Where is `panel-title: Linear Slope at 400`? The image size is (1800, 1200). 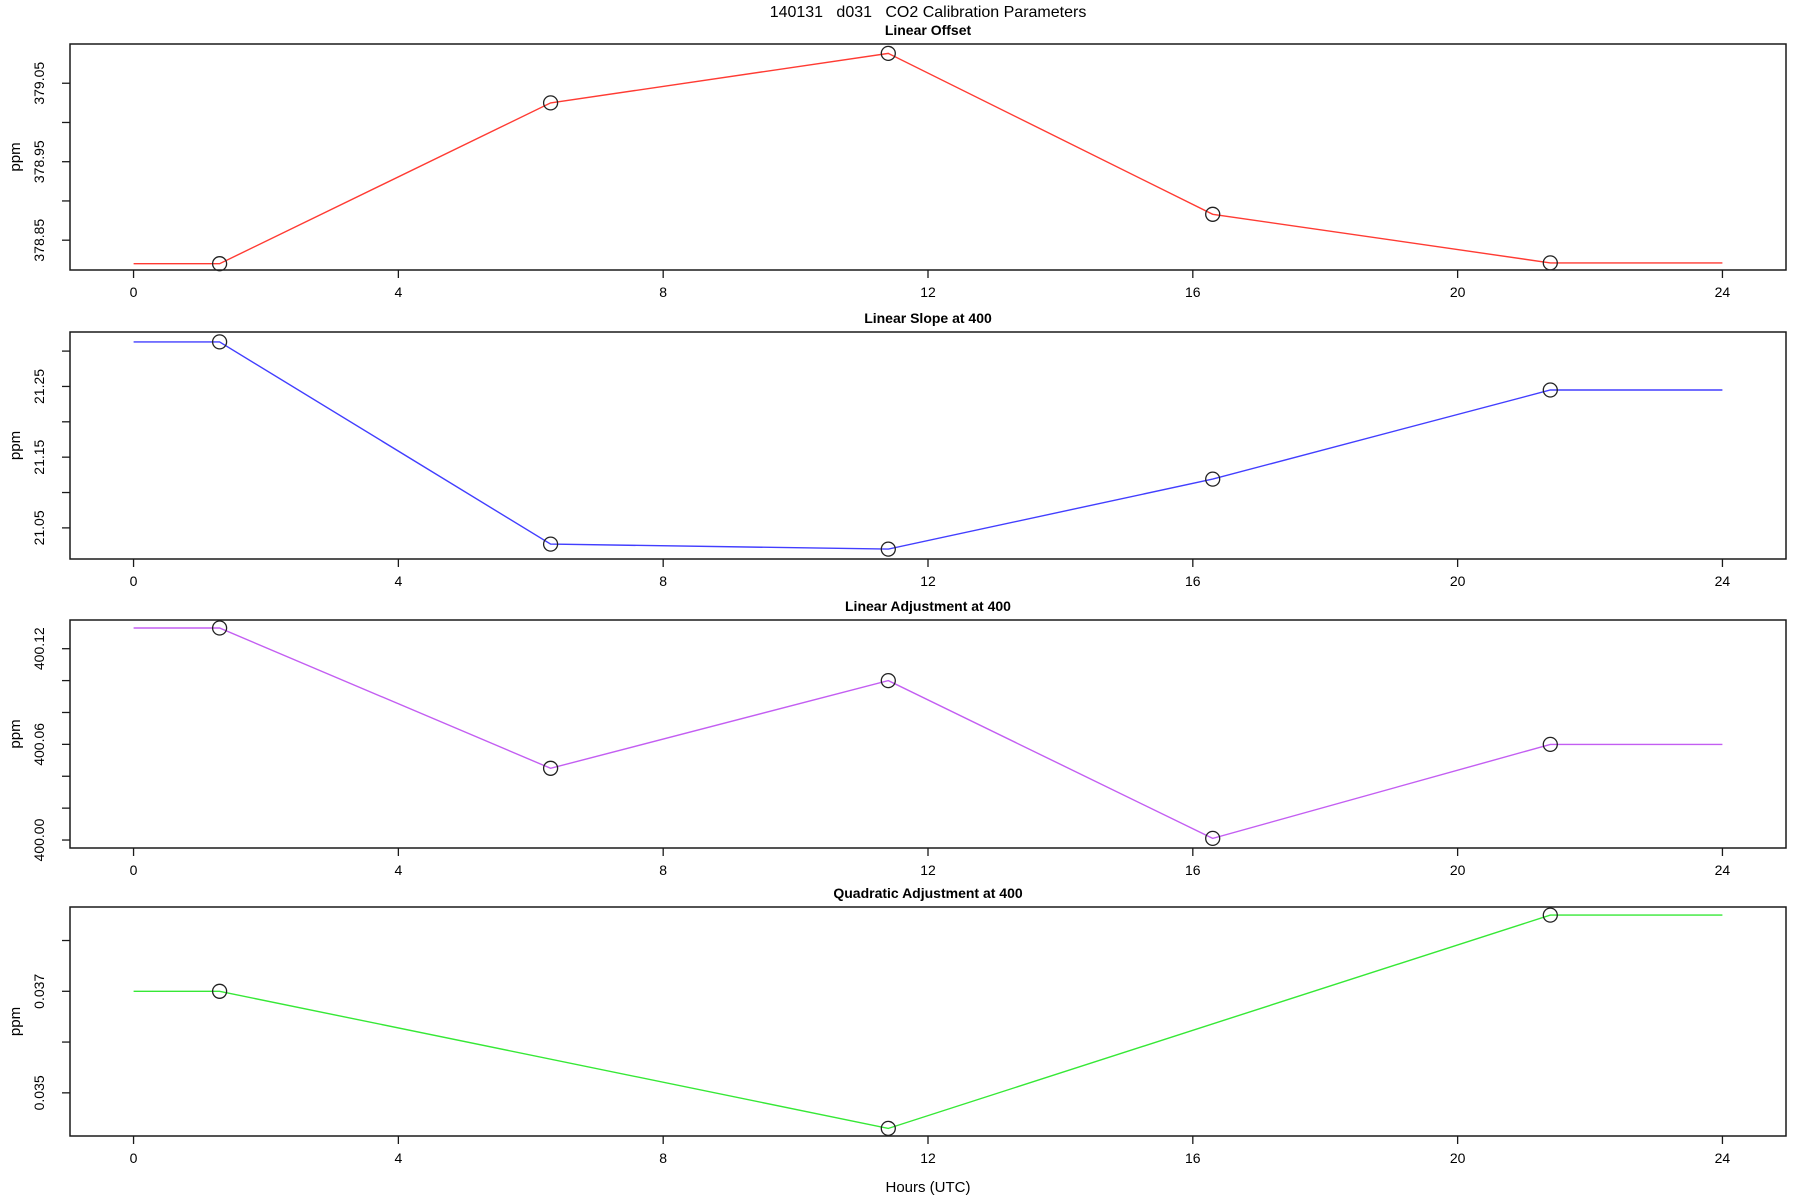 panel-title: Linear Slope at 400 is located at coordinates (928, 318).